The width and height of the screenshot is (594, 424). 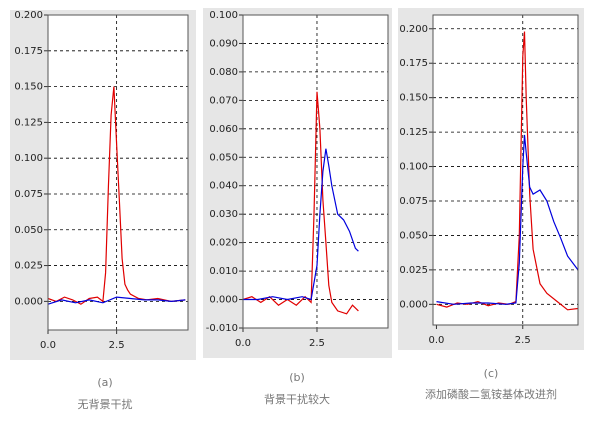 I want to click on panel-label: (a), so click(x=104, y=382).